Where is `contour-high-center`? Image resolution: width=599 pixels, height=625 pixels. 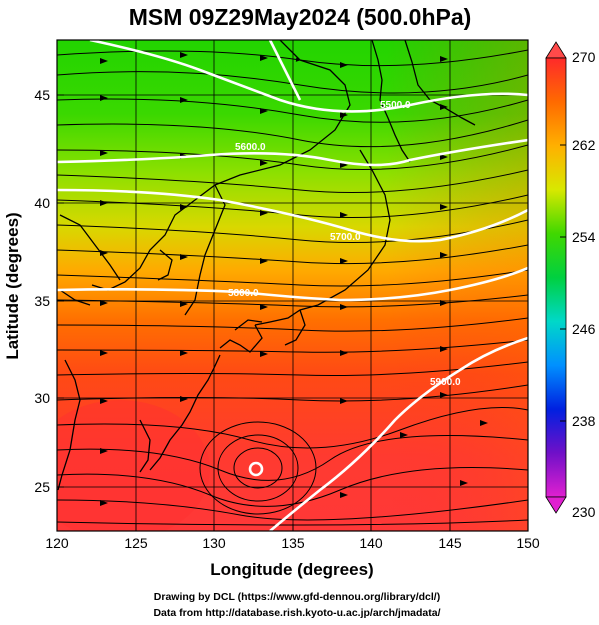 contour-high-center is located at coordinates (256, 469).